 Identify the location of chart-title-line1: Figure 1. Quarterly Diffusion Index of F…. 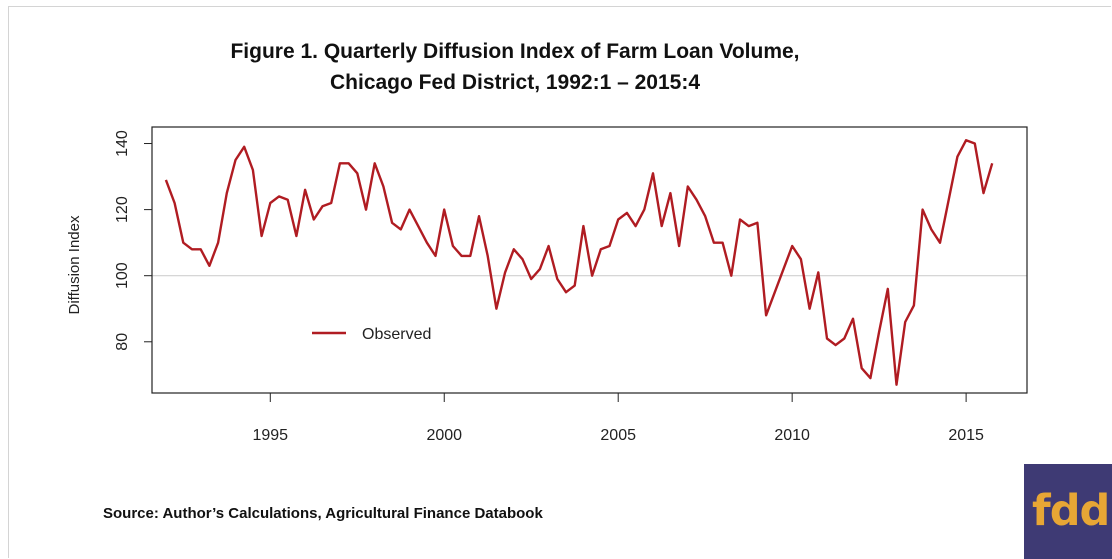
(515, 51).